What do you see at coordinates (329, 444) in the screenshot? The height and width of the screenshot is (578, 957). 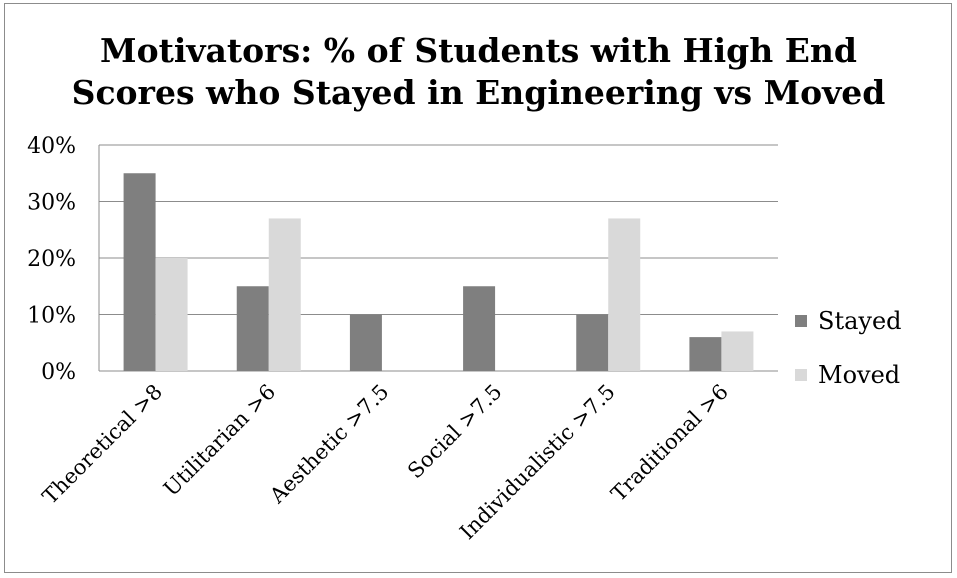 I see `x-tick-label: Aesthetic >7.5` at bounding box center [329, 444].